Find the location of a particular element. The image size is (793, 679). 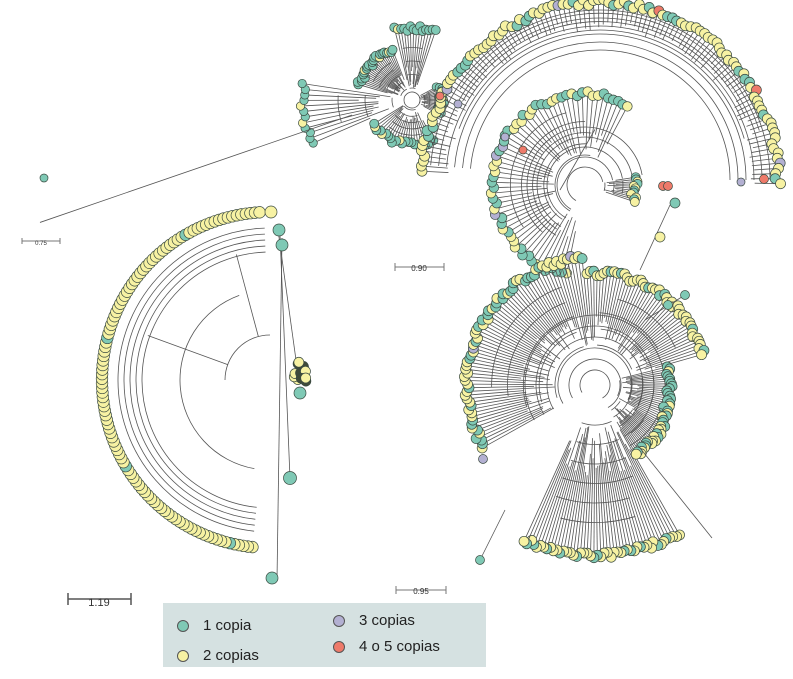

legend-item-1-copia: 1 copia is located at coordinates (214, 625).